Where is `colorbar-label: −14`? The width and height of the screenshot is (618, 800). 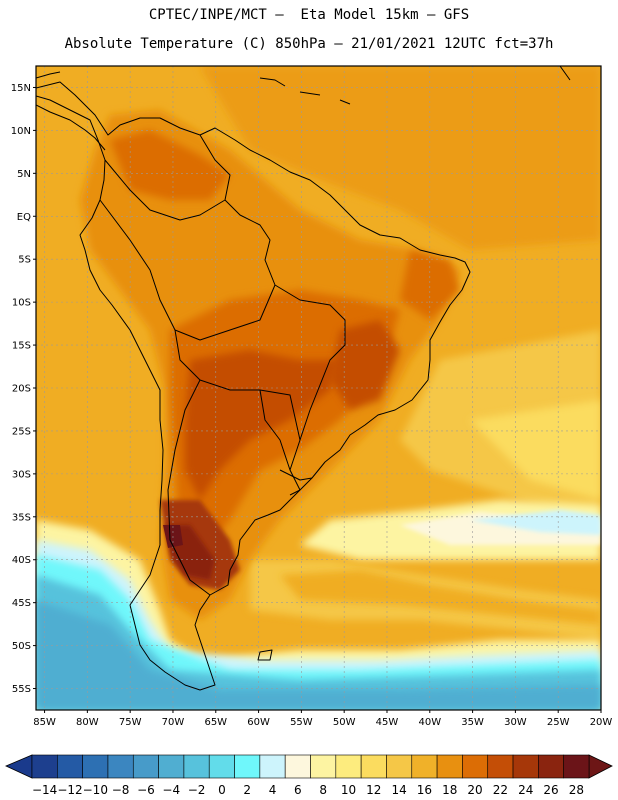
colorbar-label: −14 is located at coordinates (44, 790).